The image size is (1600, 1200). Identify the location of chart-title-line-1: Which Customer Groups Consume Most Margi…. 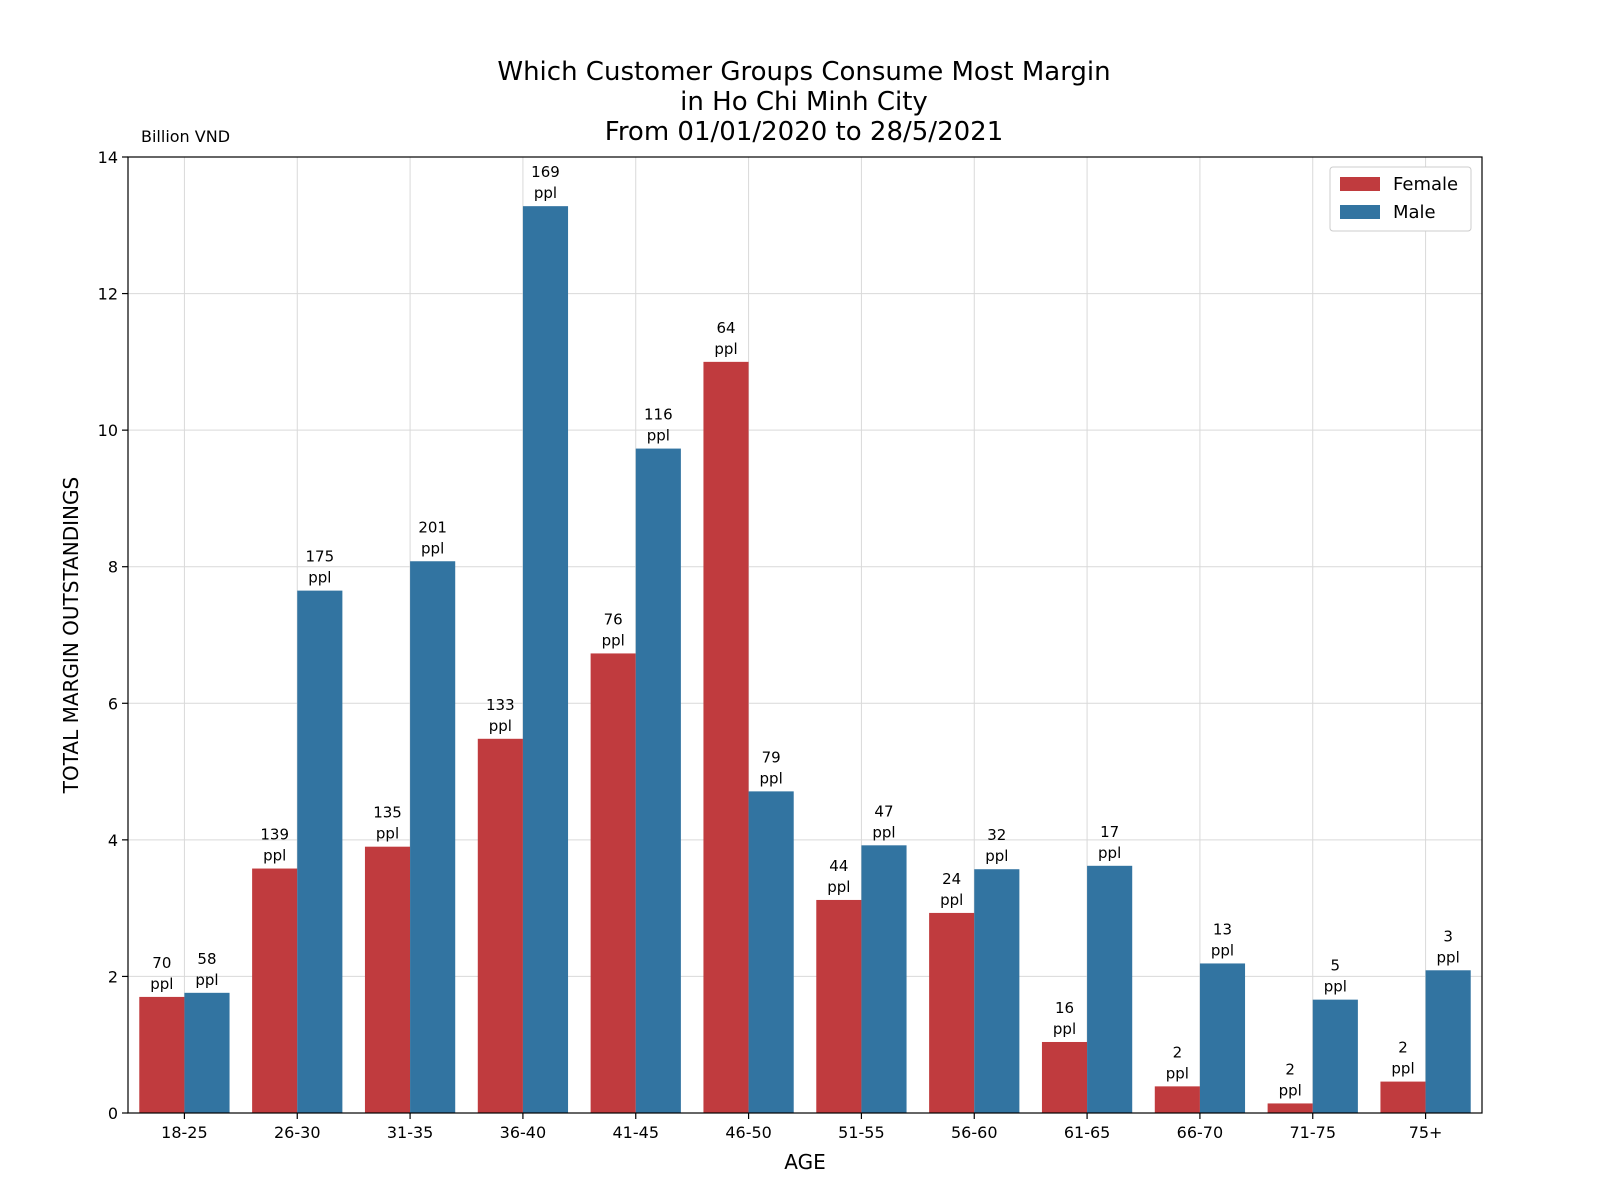
(803, 72).